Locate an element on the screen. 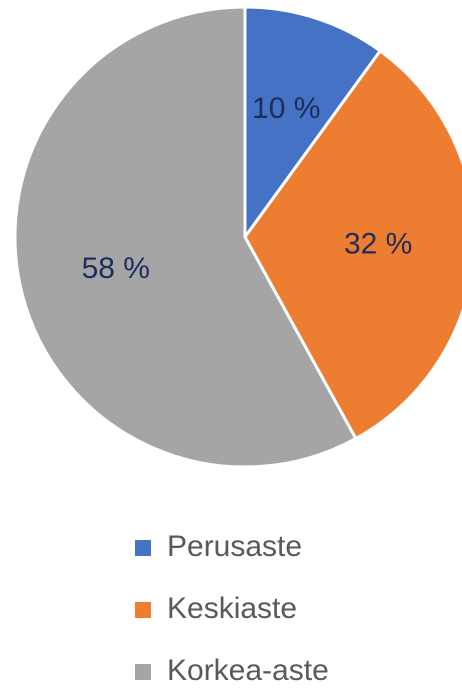 The width and height of the screenshot is (462, 696). legend-label: Perusaste is located at coordinates (234, 546).